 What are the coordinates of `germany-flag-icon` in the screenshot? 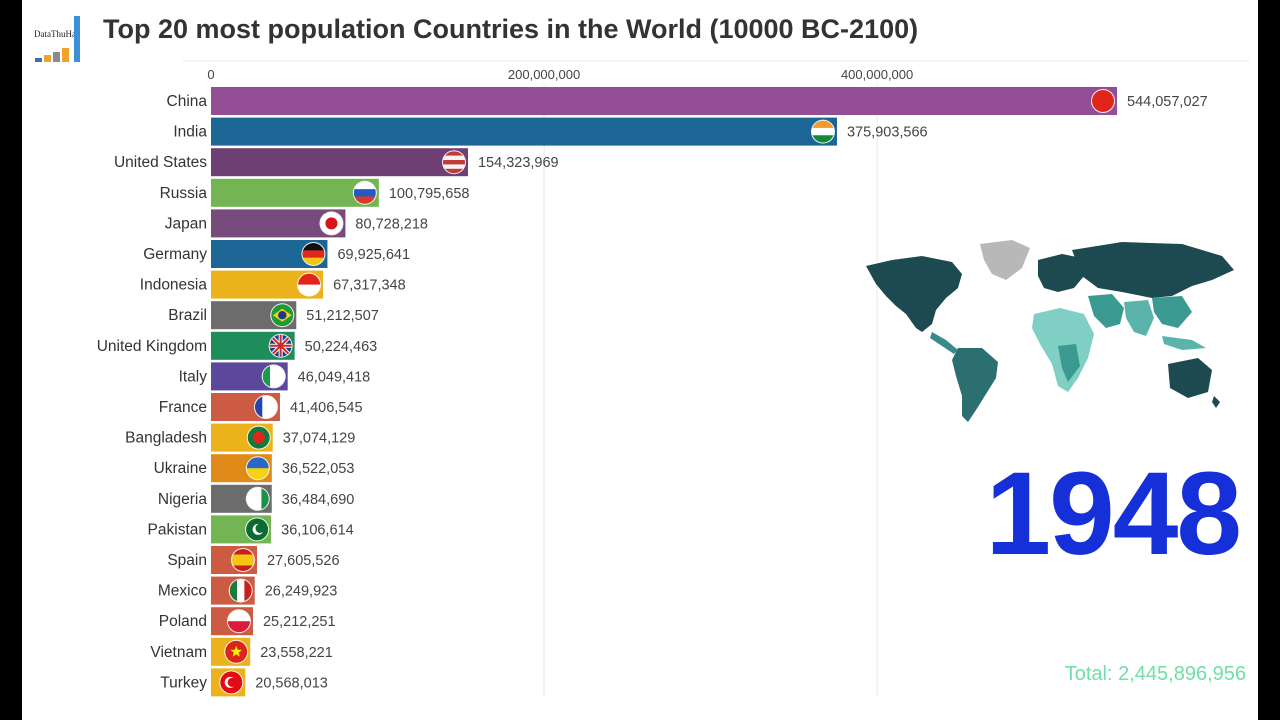 It's located at (313, 254).